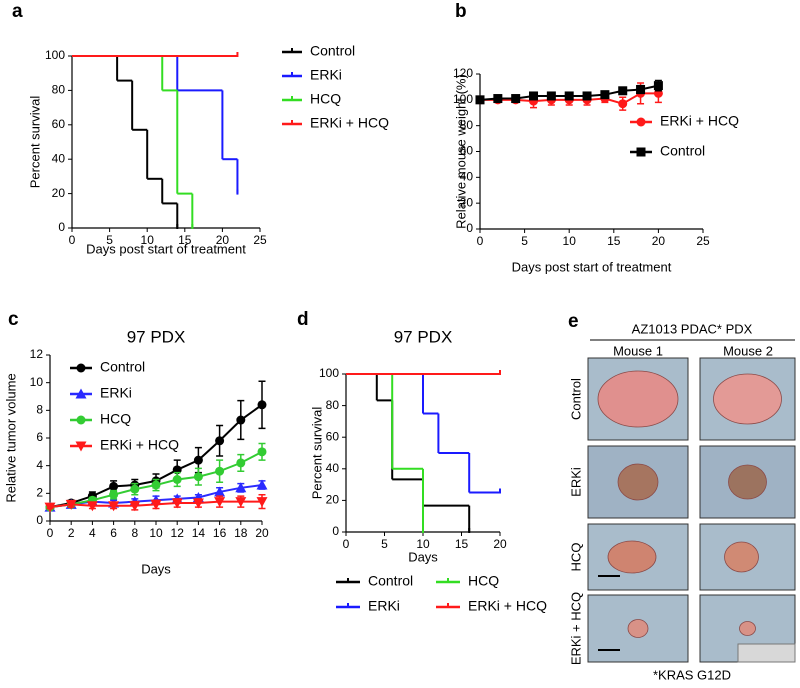 This screenshot has width=800, height=688. I want to click on x-axis-label: Days post start of treatment, so click(592, 266).